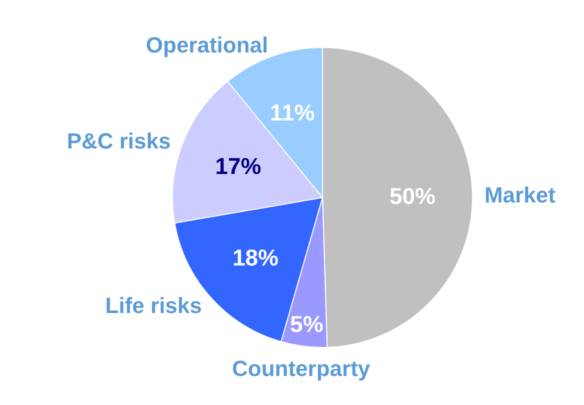 This screenshot has width=584, height=405. I want to click on data-label: 5%, so click(307, 324).